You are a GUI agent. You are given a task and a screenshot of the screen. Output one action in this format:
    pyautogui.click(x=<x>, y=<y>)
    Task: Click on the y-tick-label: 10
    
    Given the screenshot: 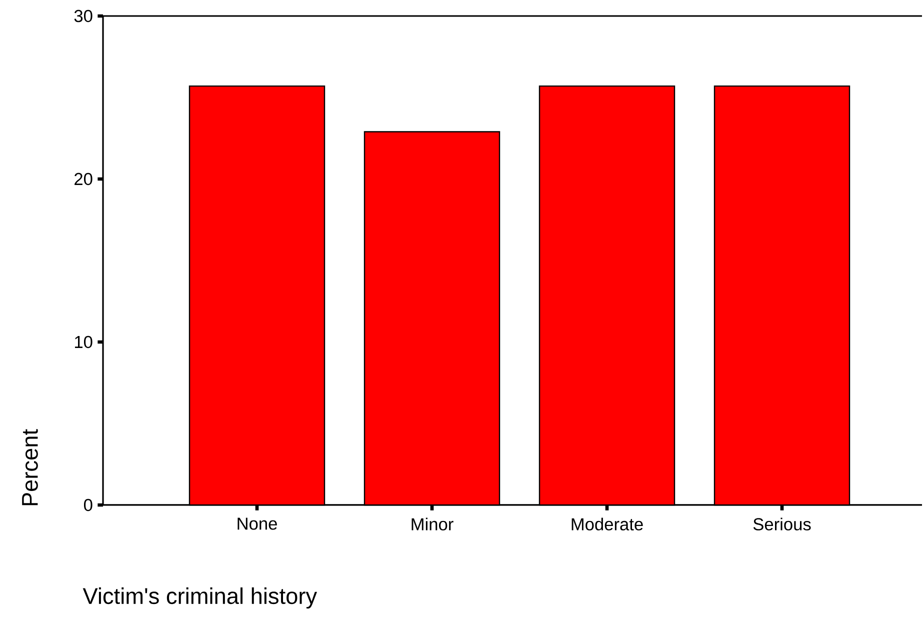 What is the action you would take?
    pyautogui.click(x=83, y=342)
    